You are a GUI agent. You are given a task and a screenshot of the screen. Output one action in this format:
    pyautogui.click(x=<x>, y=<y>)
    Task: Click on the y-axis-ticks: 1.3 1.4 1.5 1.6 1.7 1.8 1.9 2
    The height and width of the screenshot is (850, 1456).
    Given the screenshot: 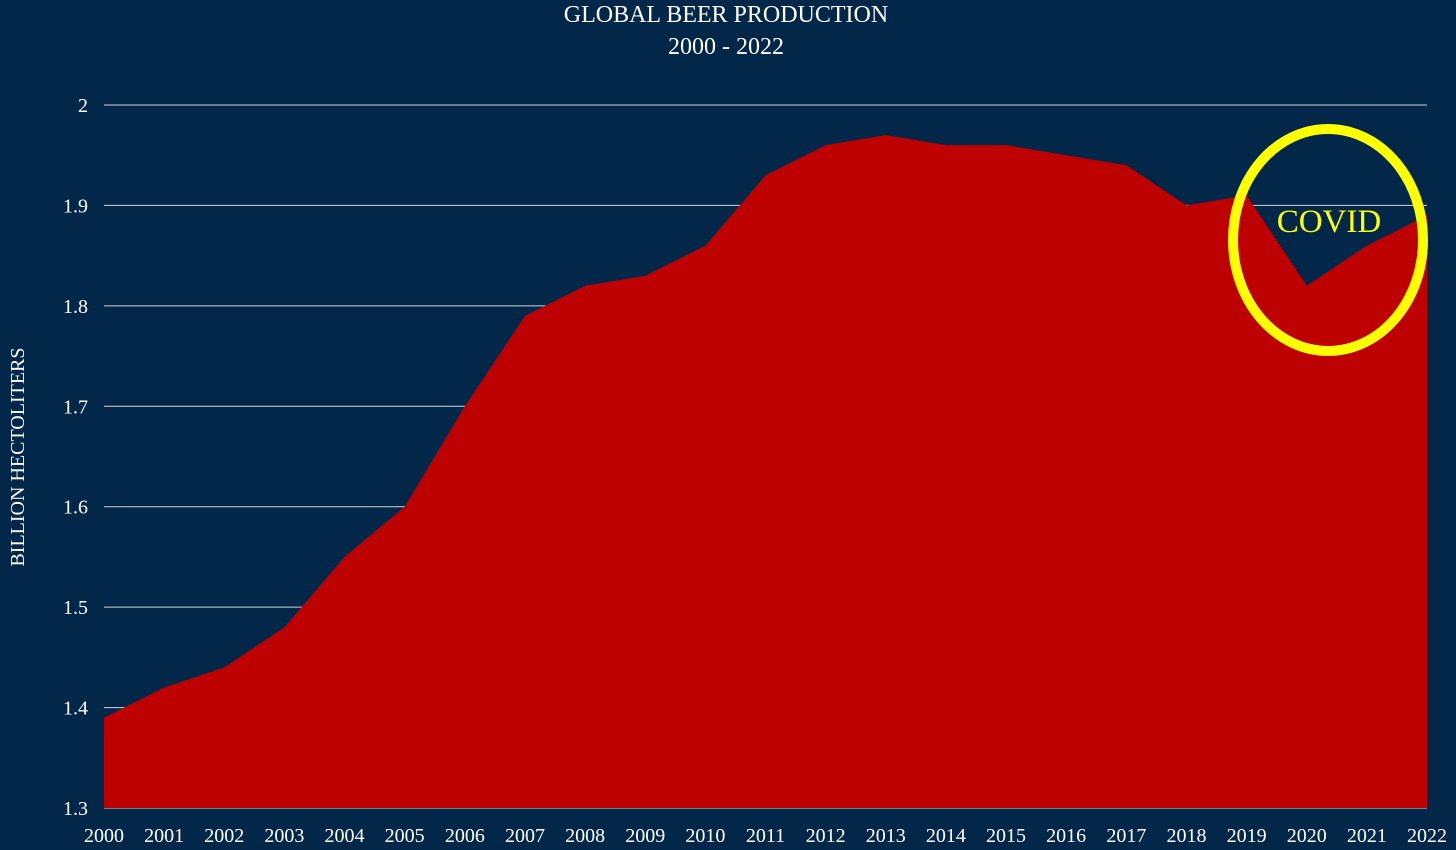 What is the action you would take?
    pyautogui.click(x=75, y=457)
    